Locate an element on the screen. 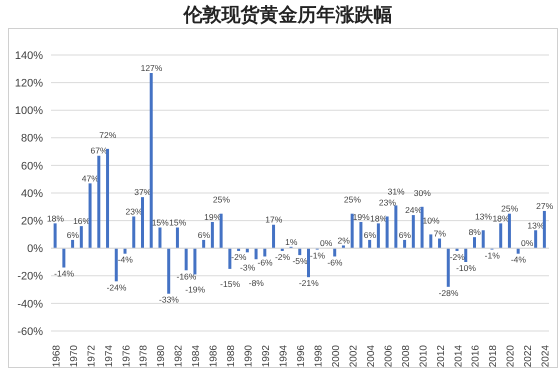  data-label: 18% is located at coordinates (55, 218).